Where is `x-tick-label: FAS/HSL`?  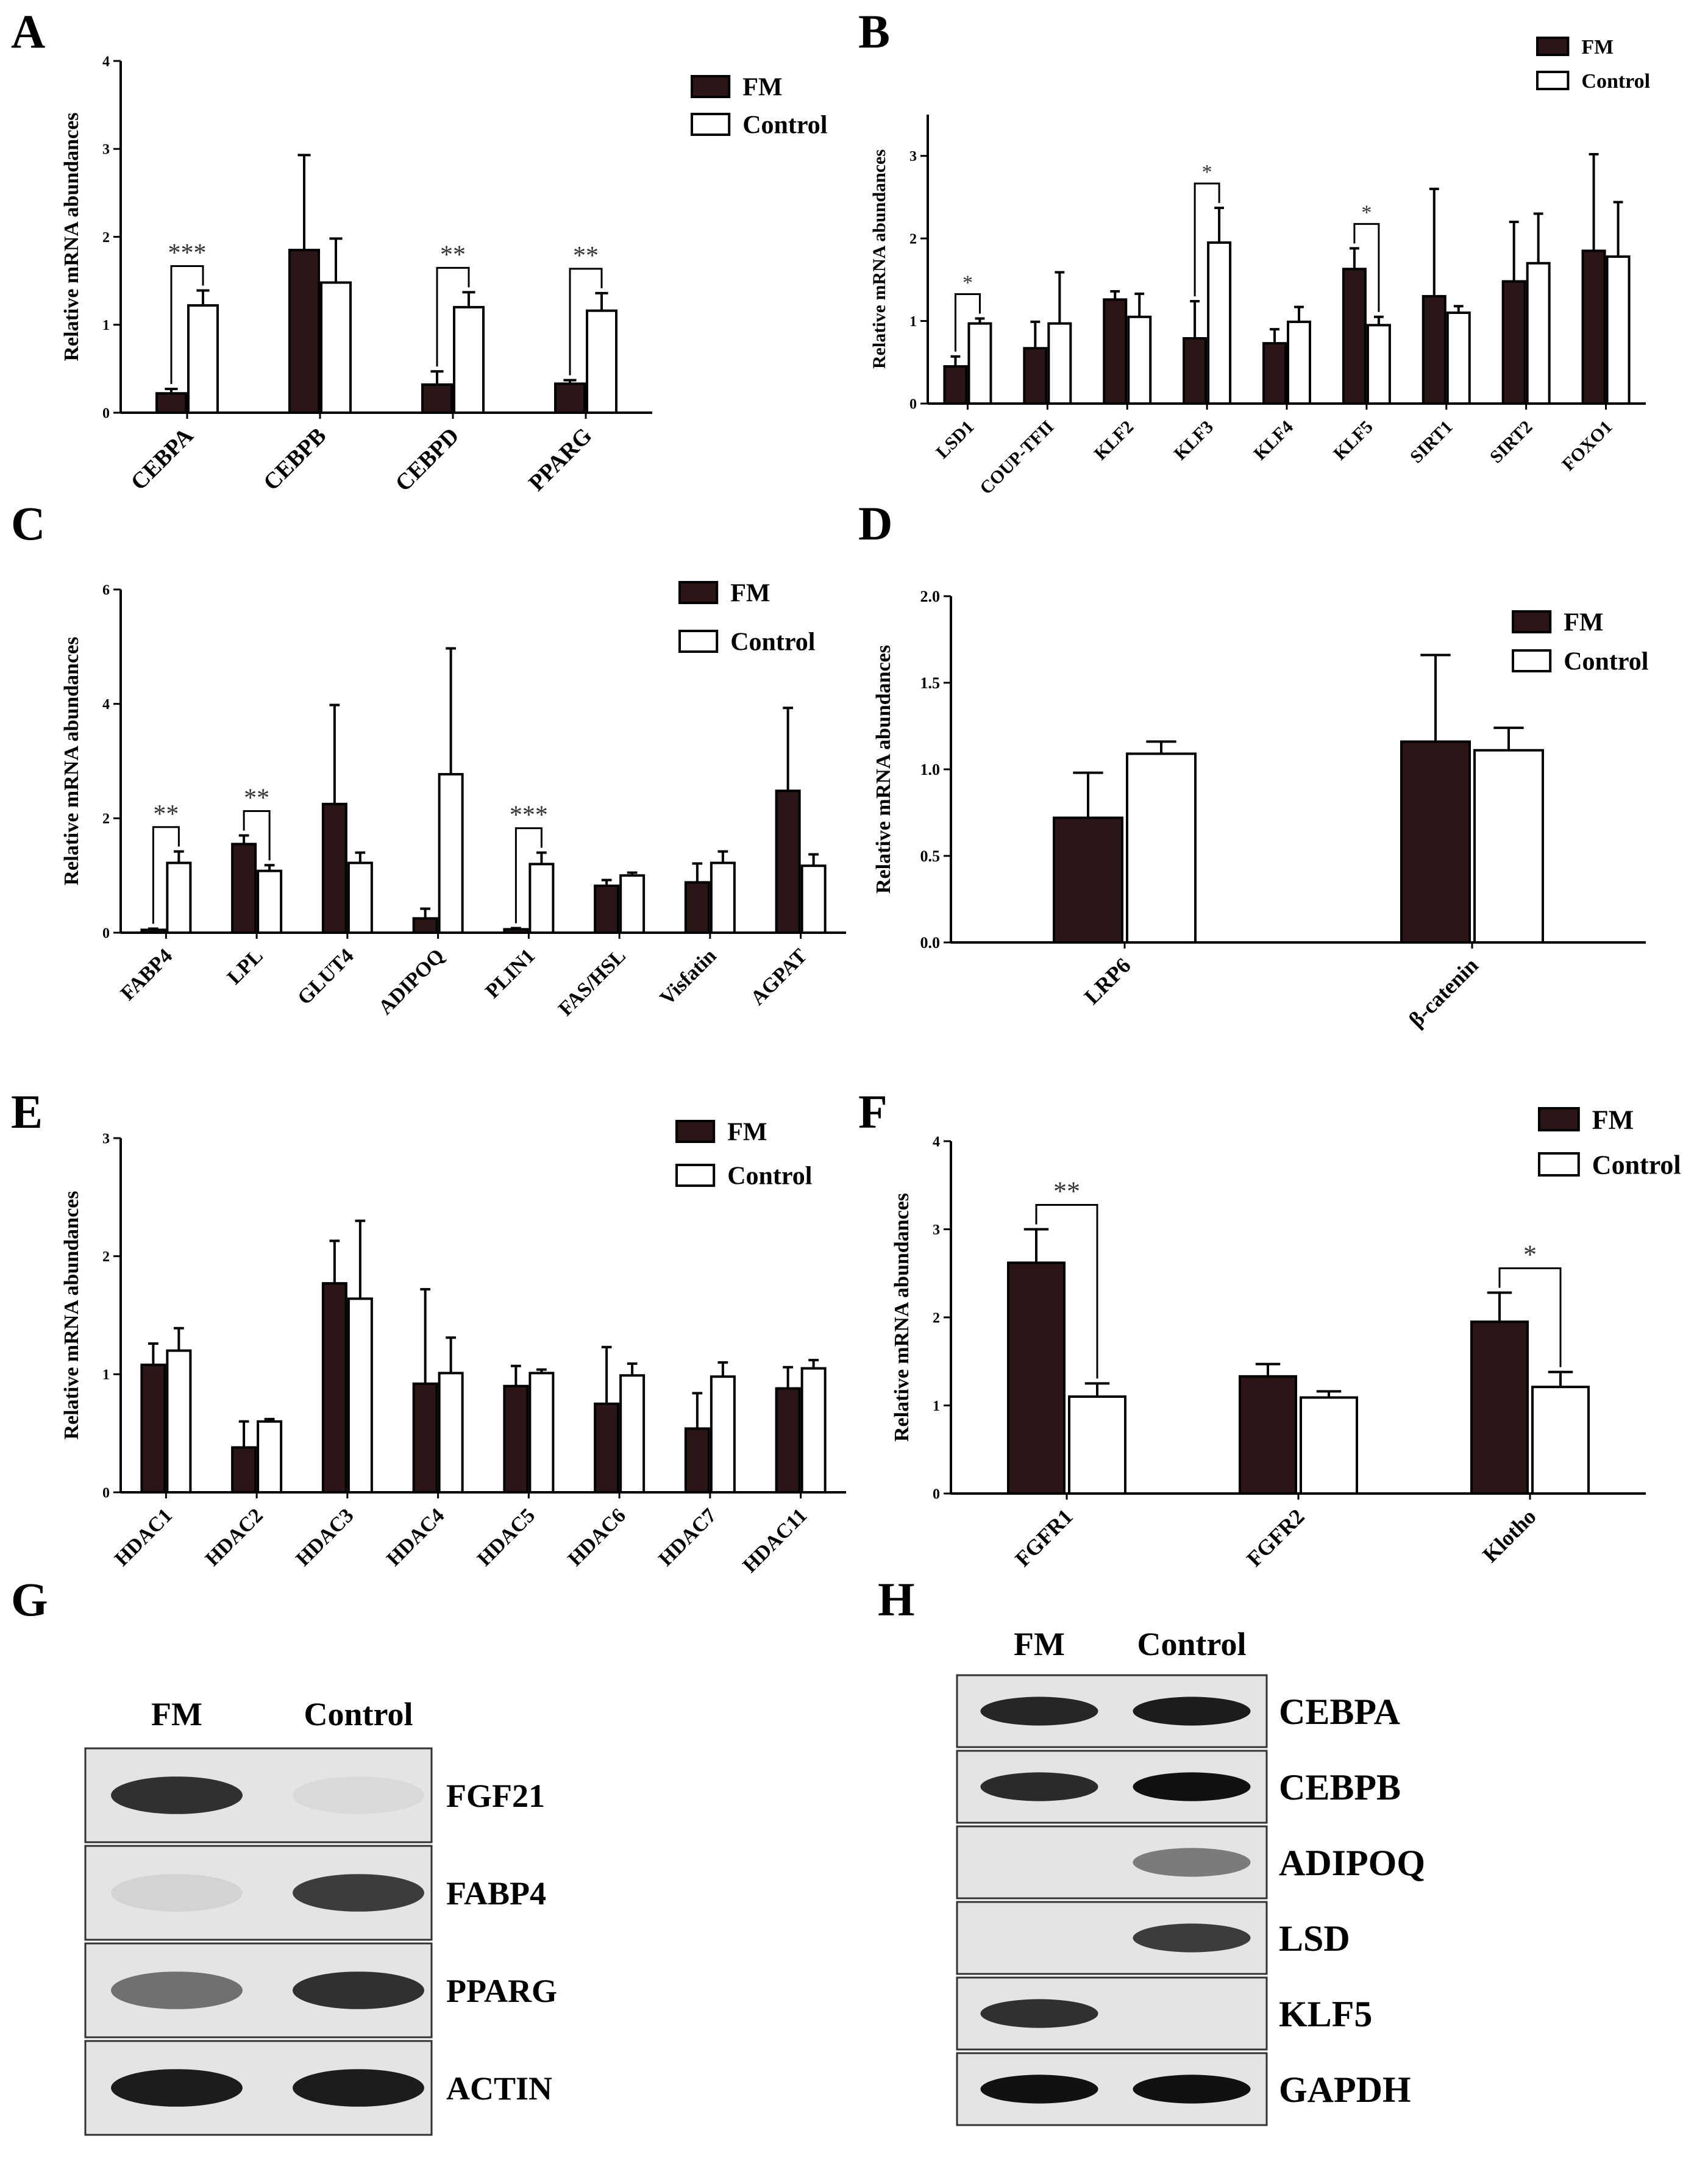
x-tick-label: FAS/HSL is located at coordinates (592, 982).